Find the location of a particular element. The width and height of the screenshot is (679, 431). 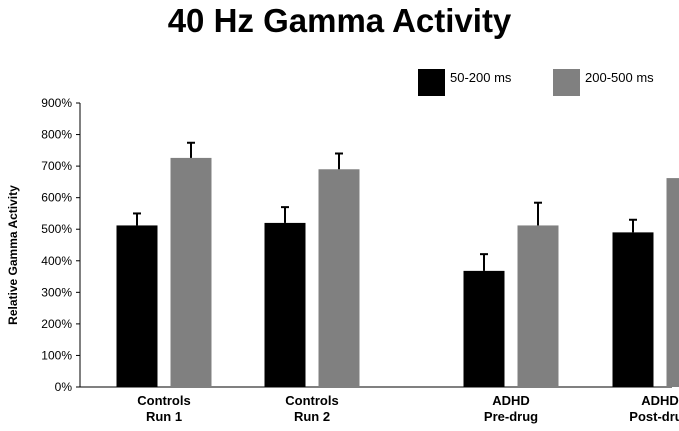

y-tick-label: 500% is located at coordinates (56, 229).